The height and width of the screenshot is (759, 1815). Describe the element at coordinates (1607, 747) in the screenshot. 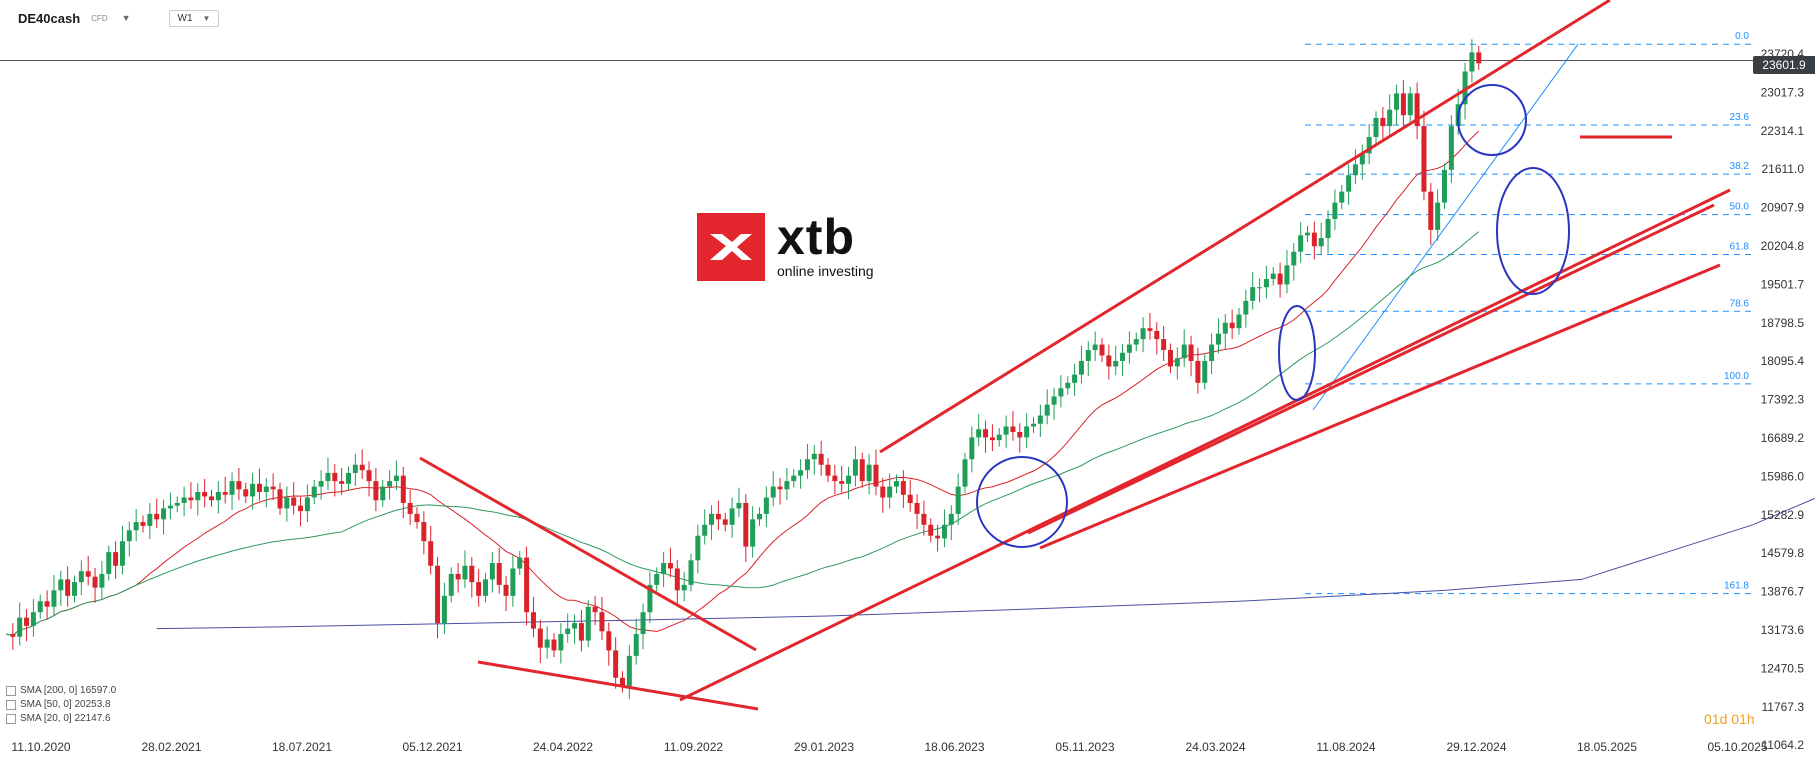

I see `x-tick-label: 18.05.2025` at that location.